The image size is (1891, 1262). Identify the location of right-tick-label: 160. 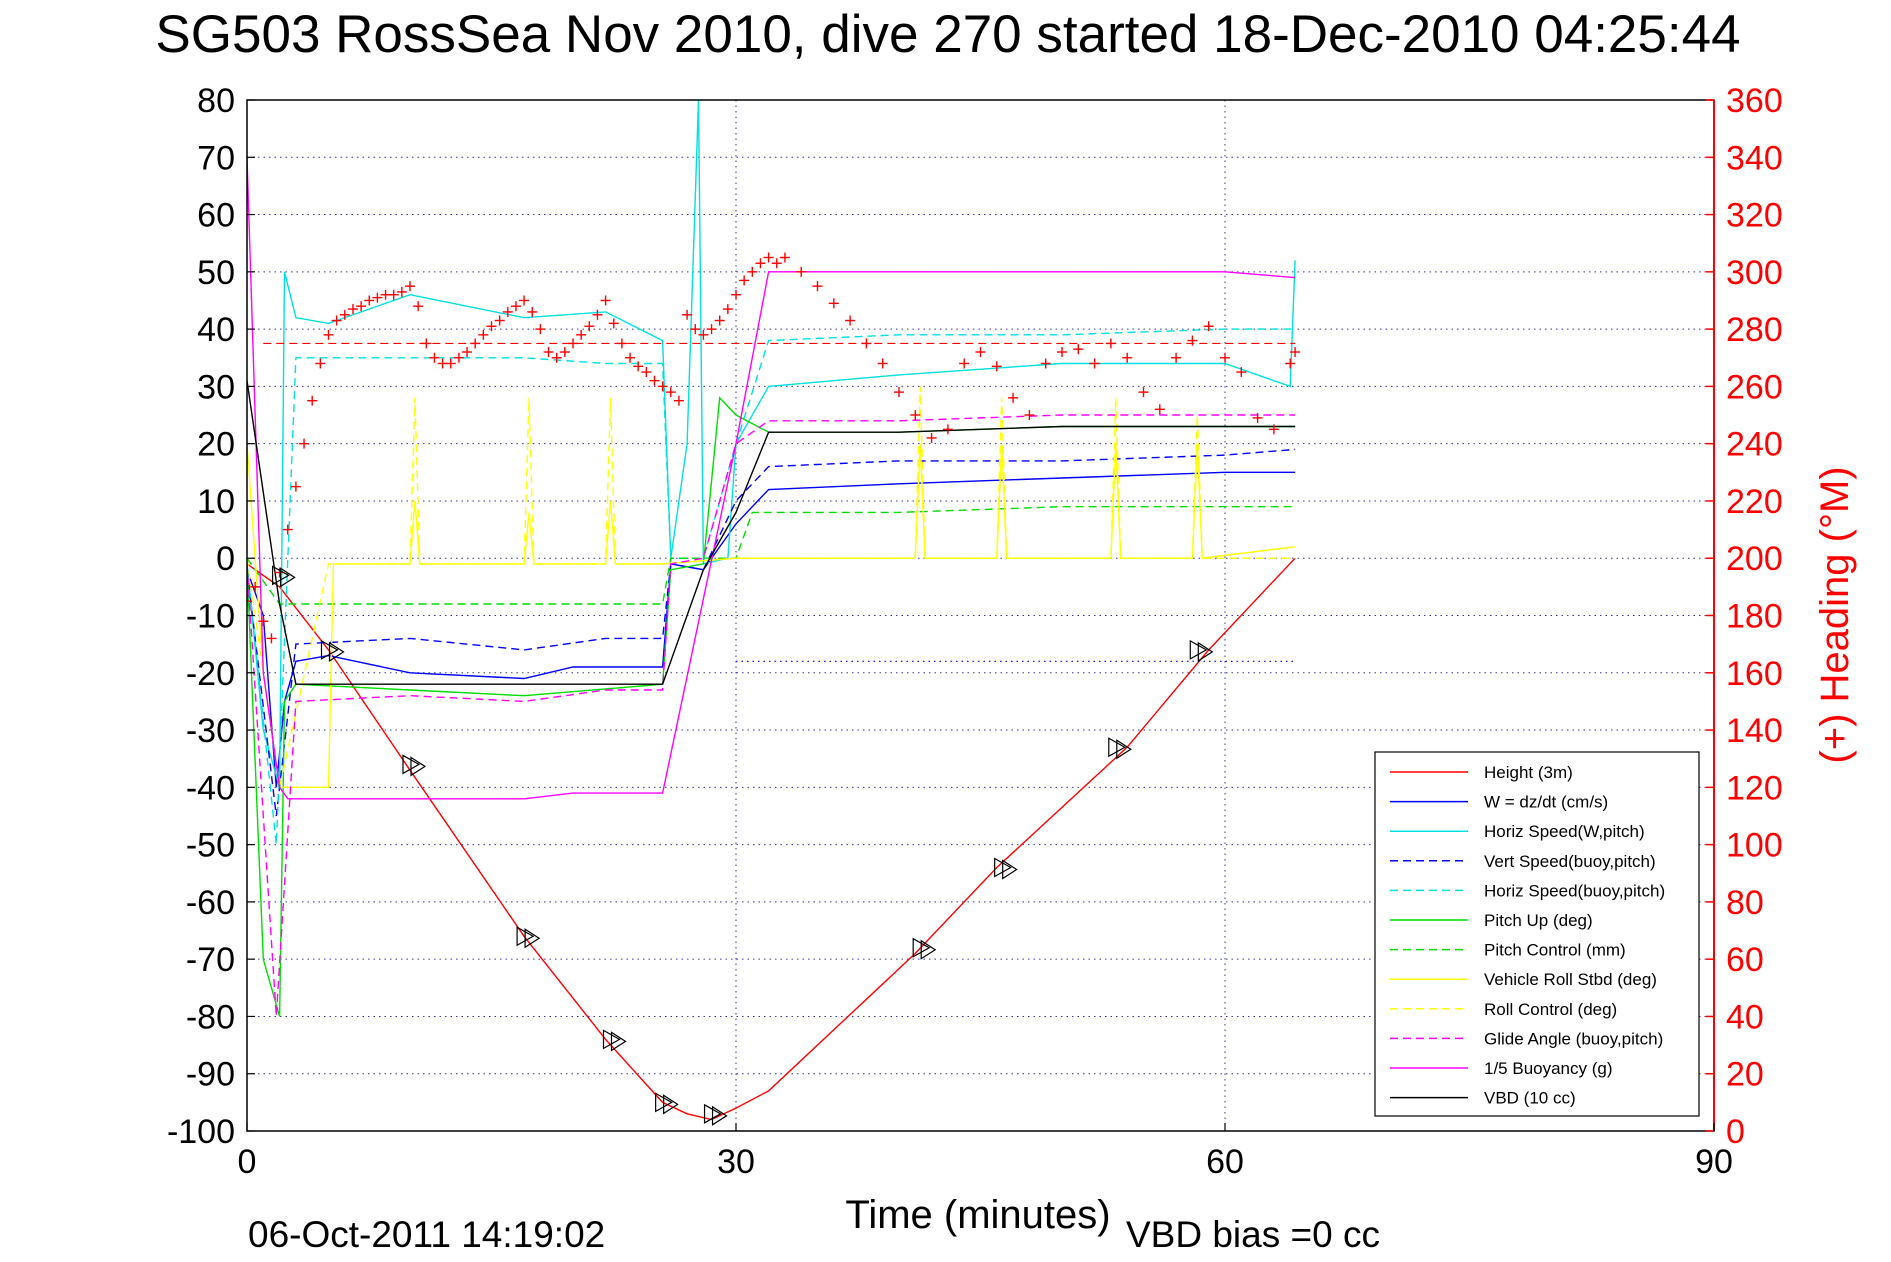
(1754, 674).